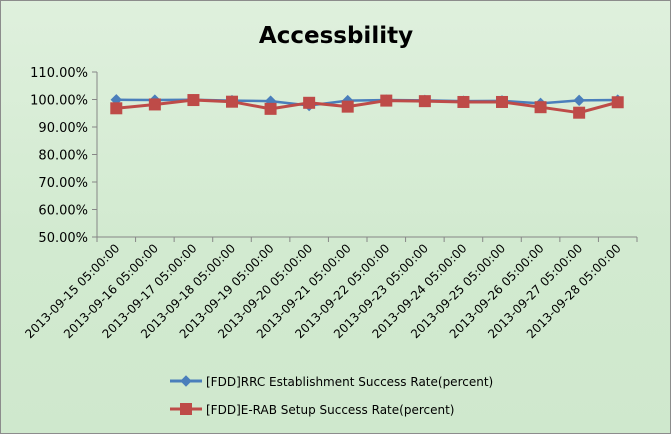 This screenshot has height=434, width=671. I want to click on series-line, so click(367, 106).